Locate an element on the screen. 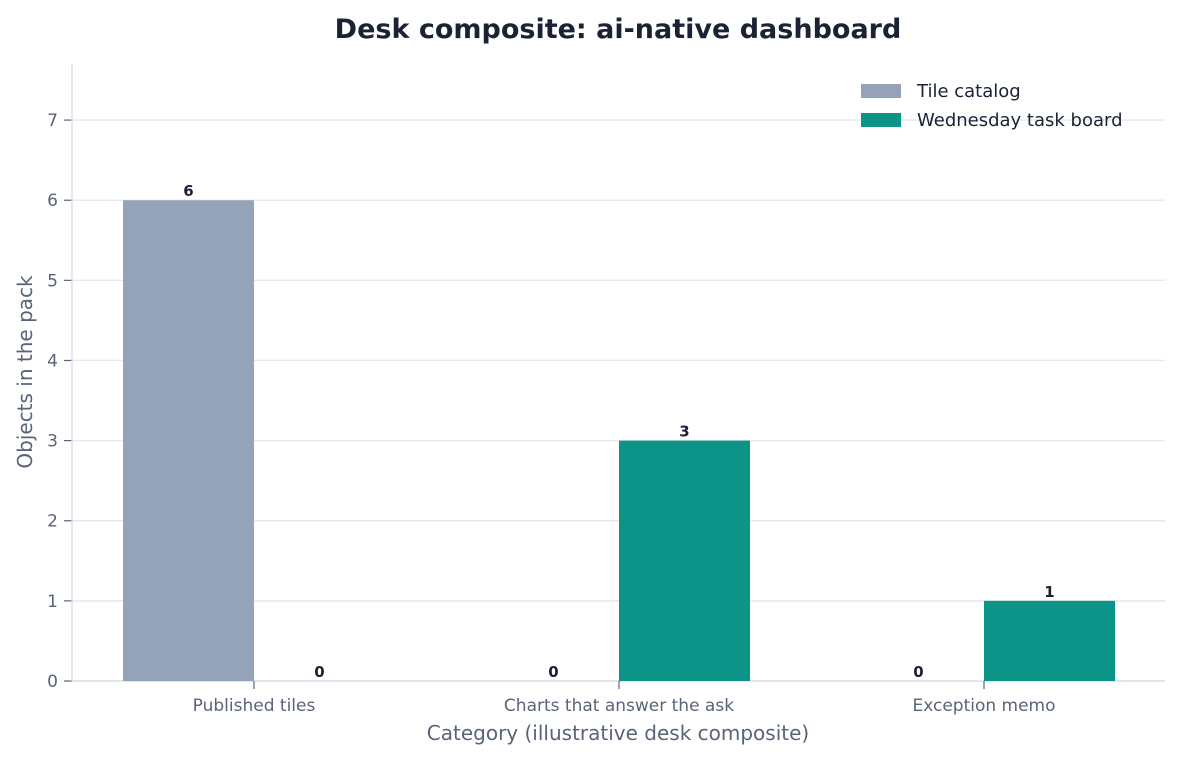  legend-label: Wednesday task board is located at coordinates (1020, 120).